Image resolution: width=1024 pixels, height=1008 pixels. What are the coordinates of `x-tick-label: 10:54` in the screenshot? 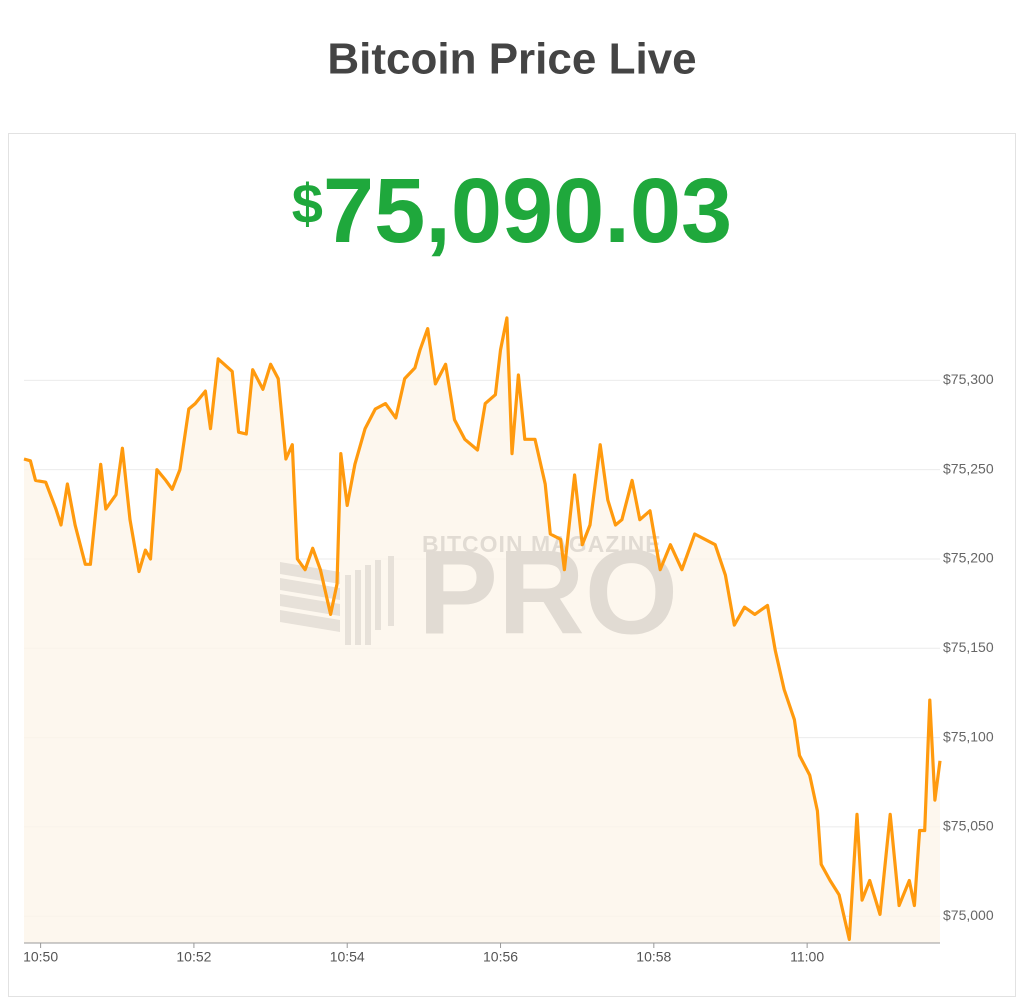 It's located at (347, 957).